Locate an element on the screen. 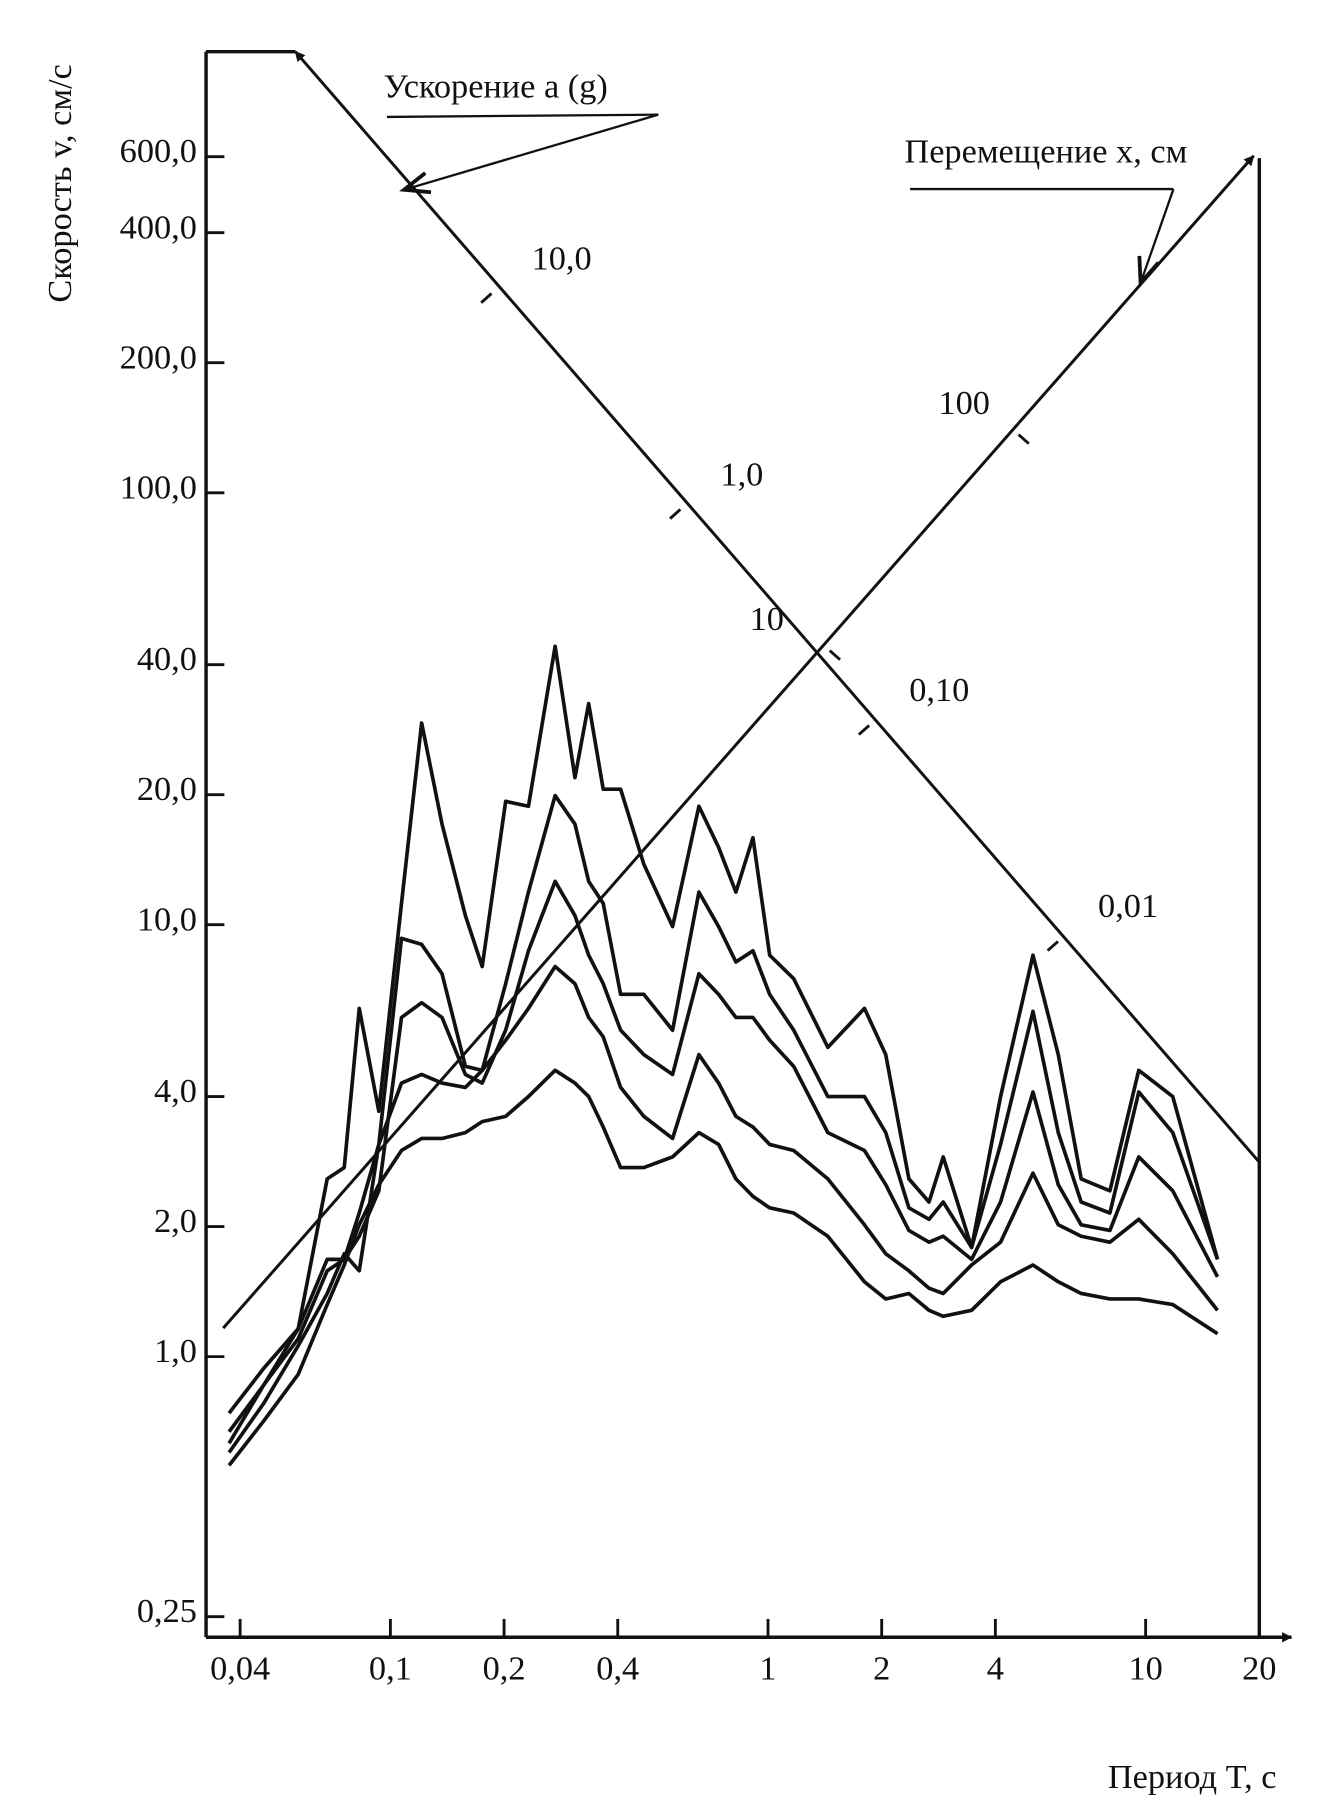 The image size is (1328, 1800). y-tick-label: 600,0 is located at coordinates (158, 151).